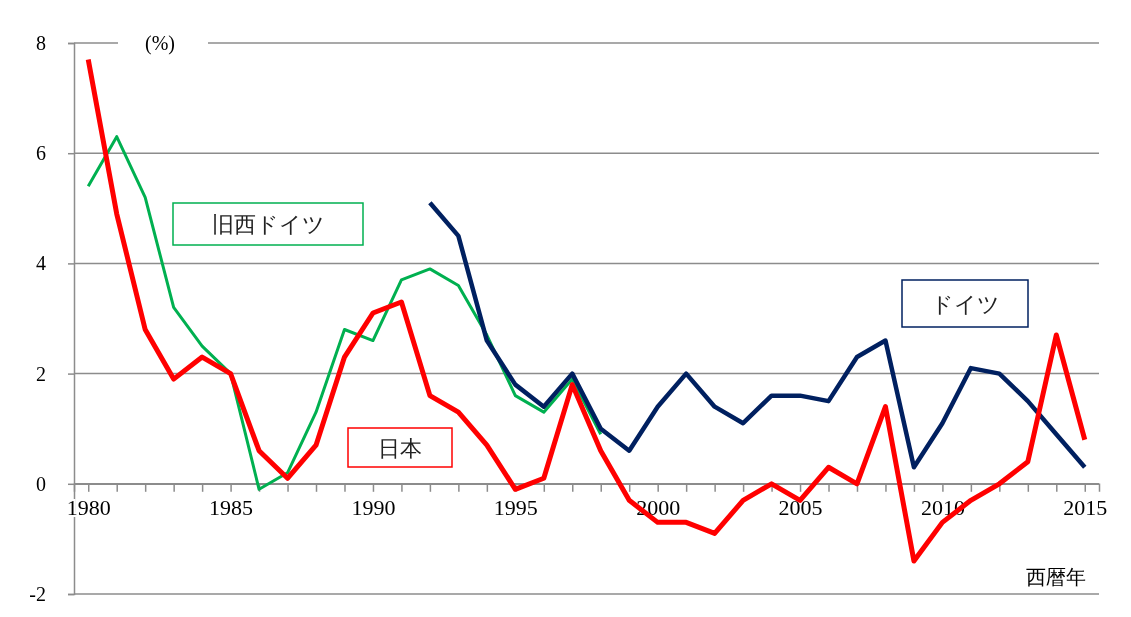 The image size is (1131, 617). What do you see at coordinates (41, 42) in the screenshot?
I see `y-tick-label: 8` at bounding box center [41, 42].